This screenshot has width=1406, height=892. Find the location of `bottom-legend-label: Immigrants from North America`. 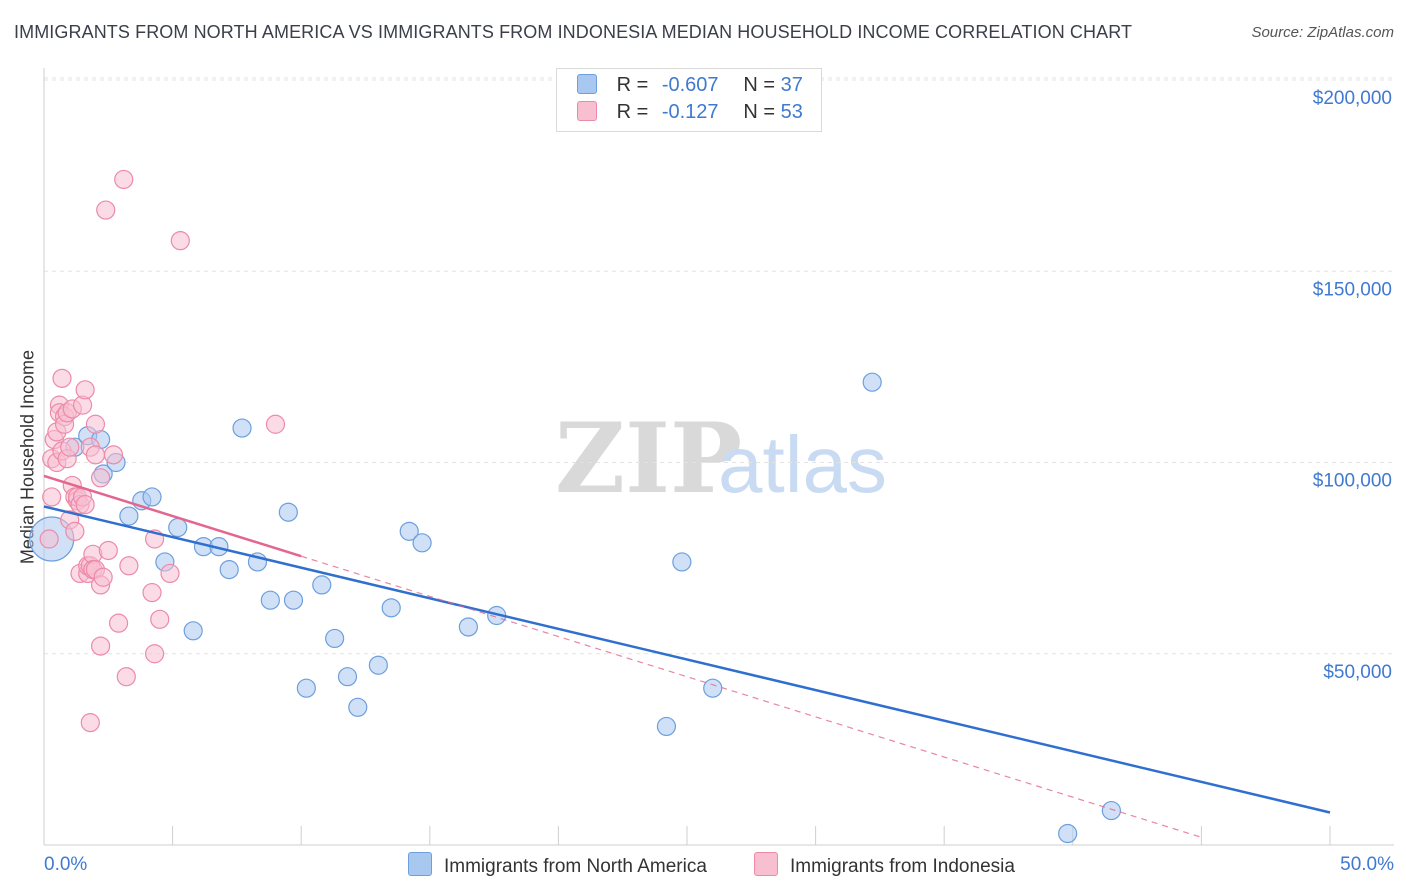

bottom-legend-label: Immigrants from North America is located at coordinates (575, 866).